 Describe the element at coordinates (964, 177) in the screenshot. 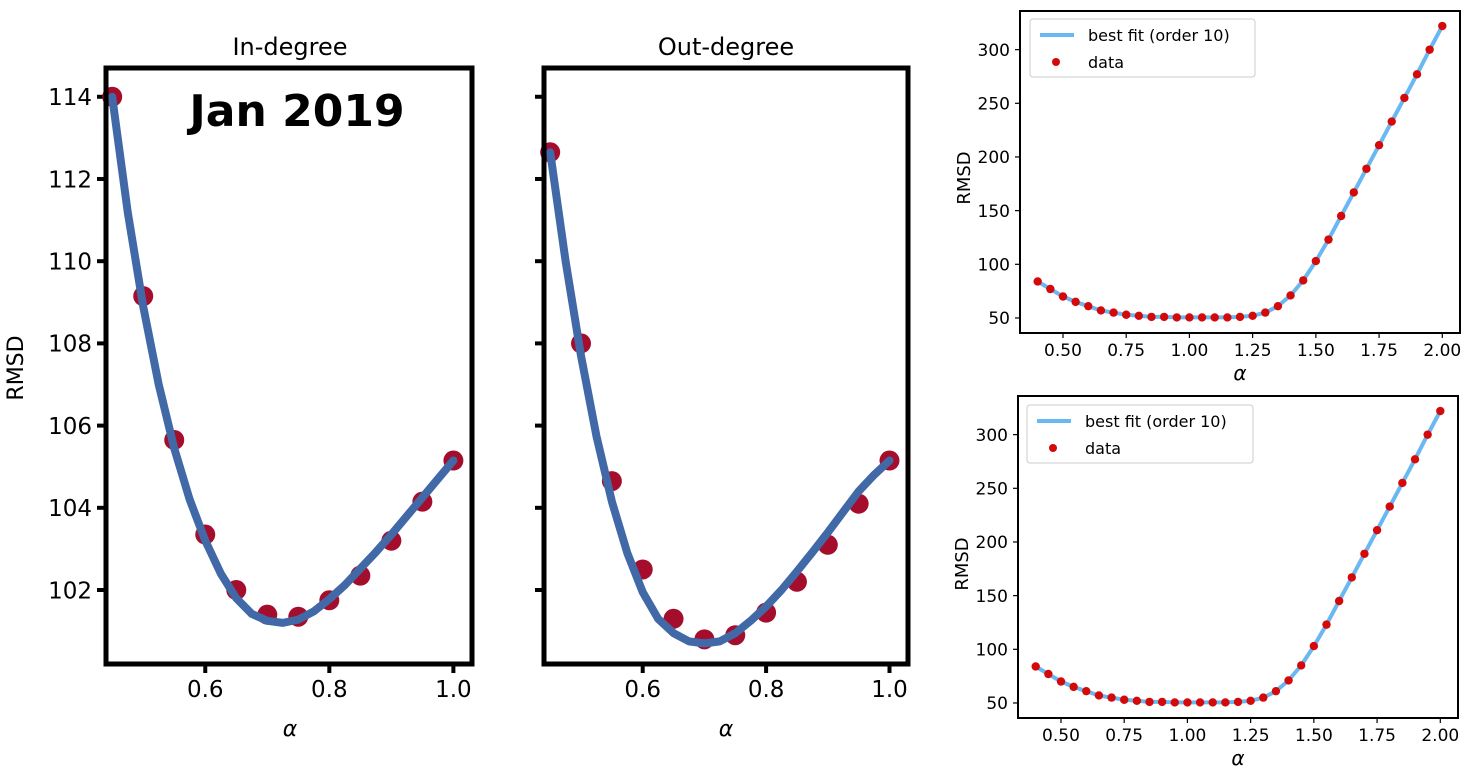

I see `fit-top-ylabel: RMSD` at that location.